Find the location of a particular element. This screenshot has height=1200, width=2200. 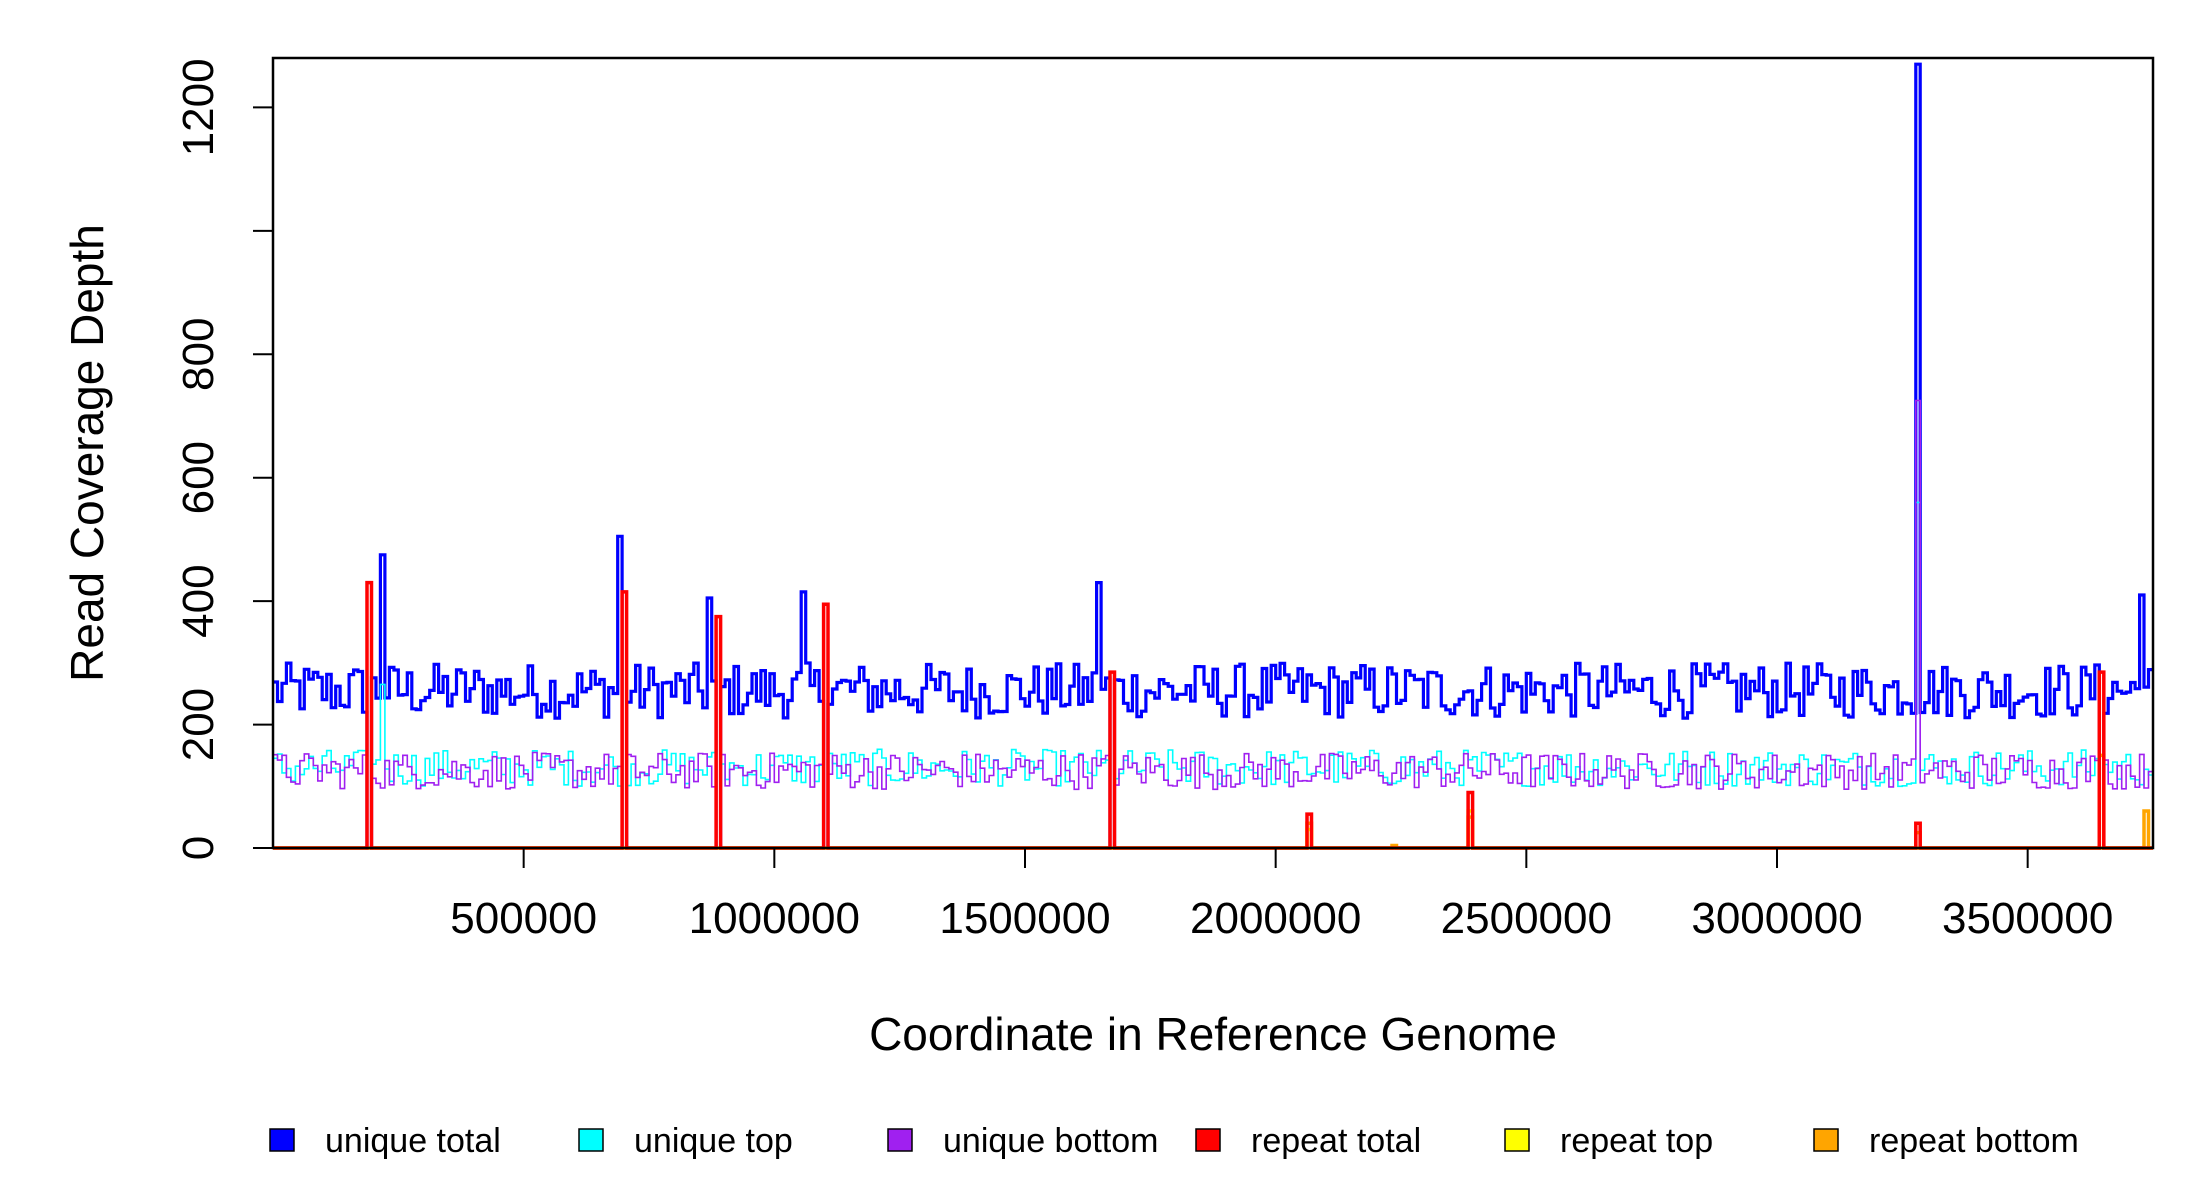

legend-item-unique-total: unique total is located at coordinates (385, 1141).